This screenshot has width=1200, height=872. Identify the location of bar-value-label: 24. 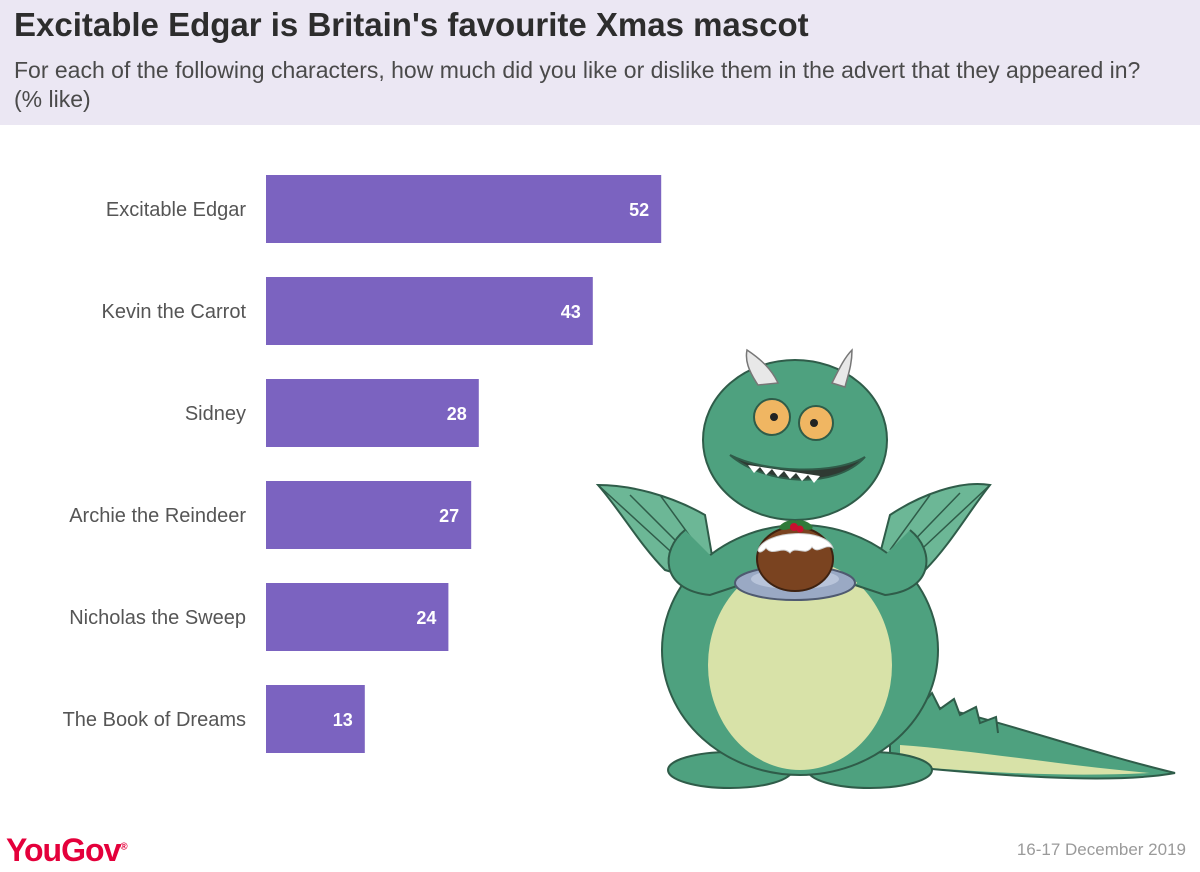
(426, 618).